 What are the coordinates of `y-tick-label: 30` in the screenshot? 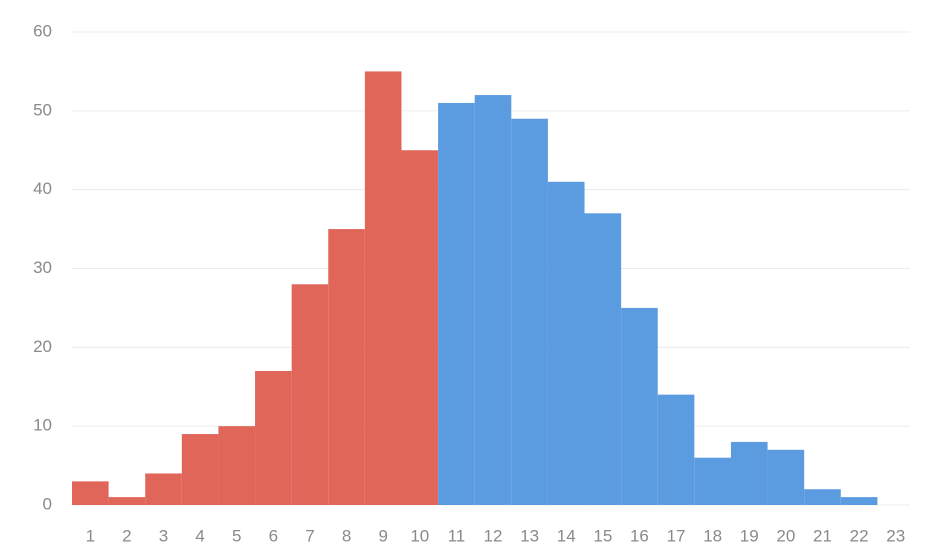 It's located at (42, 267).